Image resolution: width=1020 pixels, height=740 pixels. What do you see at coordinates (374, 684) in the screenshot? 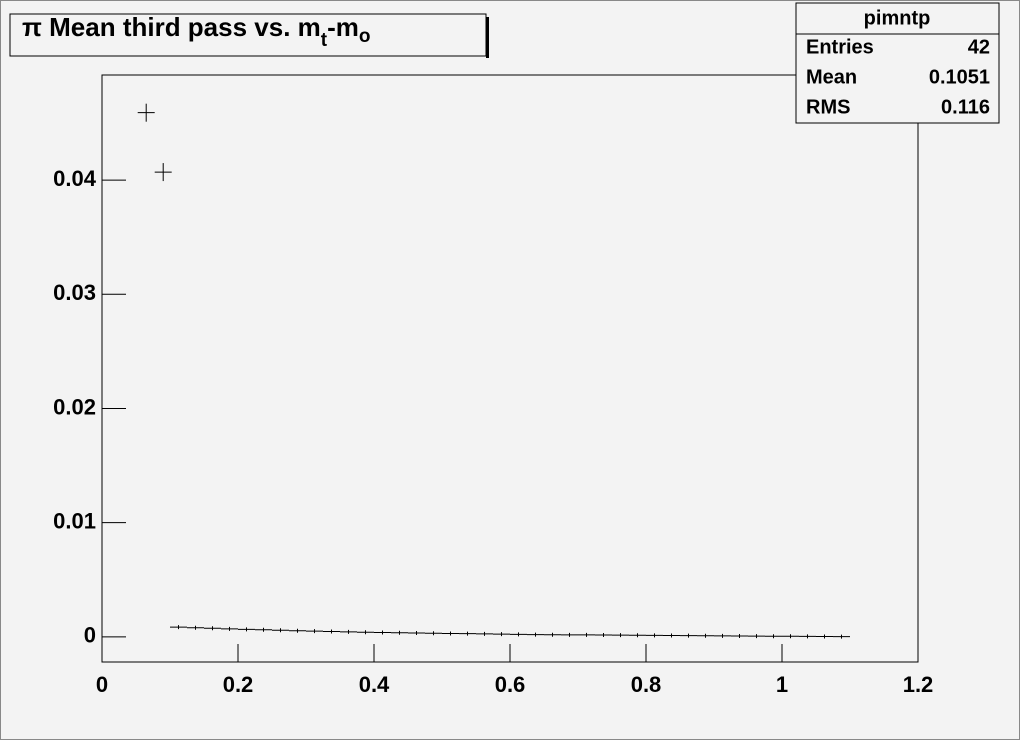
I see `x-tick-label: 0.4` at bounding box center [374, 684].